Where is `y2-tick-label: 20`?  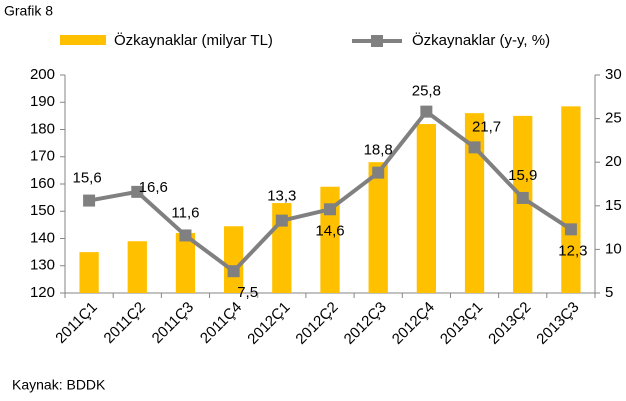 y2-tick-label: 20 is located at coordinates (613, 161).